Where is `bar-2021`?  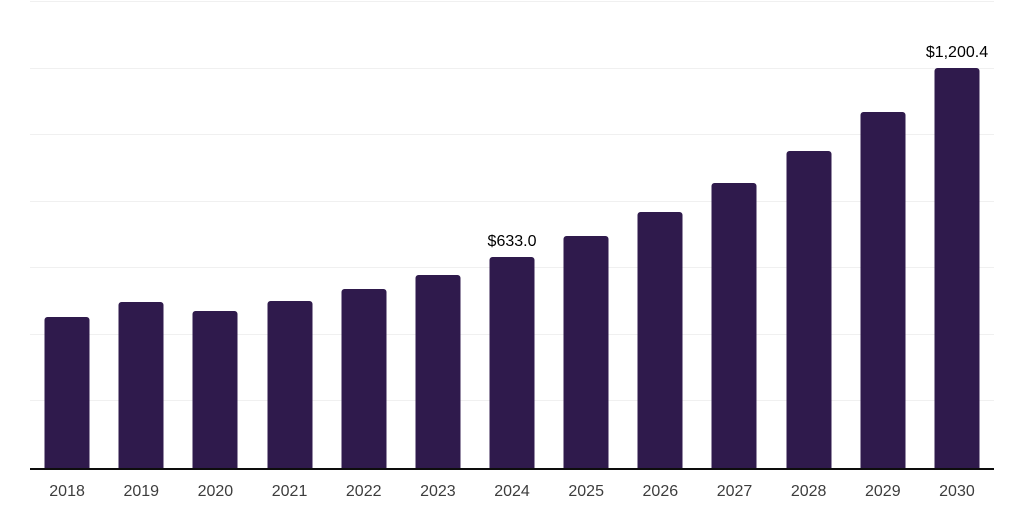
bar-2021 is located at coordinates (290, 384).